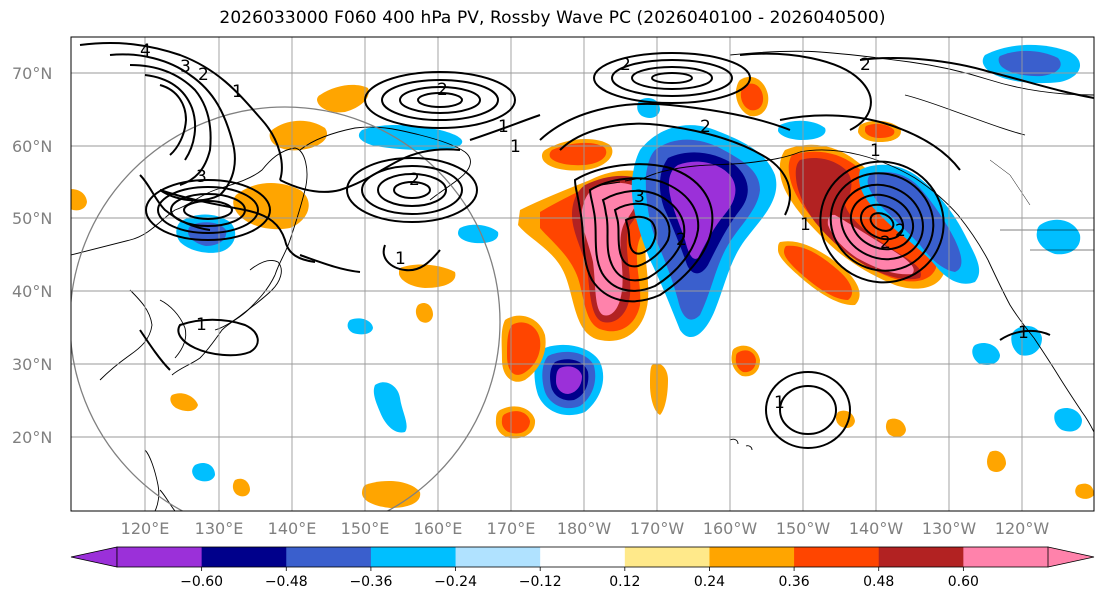 The height and width of the screenshot is (604, 1105). What do you see at coordinates (818, 272) in the screenshot?
I see `positive-anomaly-east-2-core` at bounding box center [818, 272].